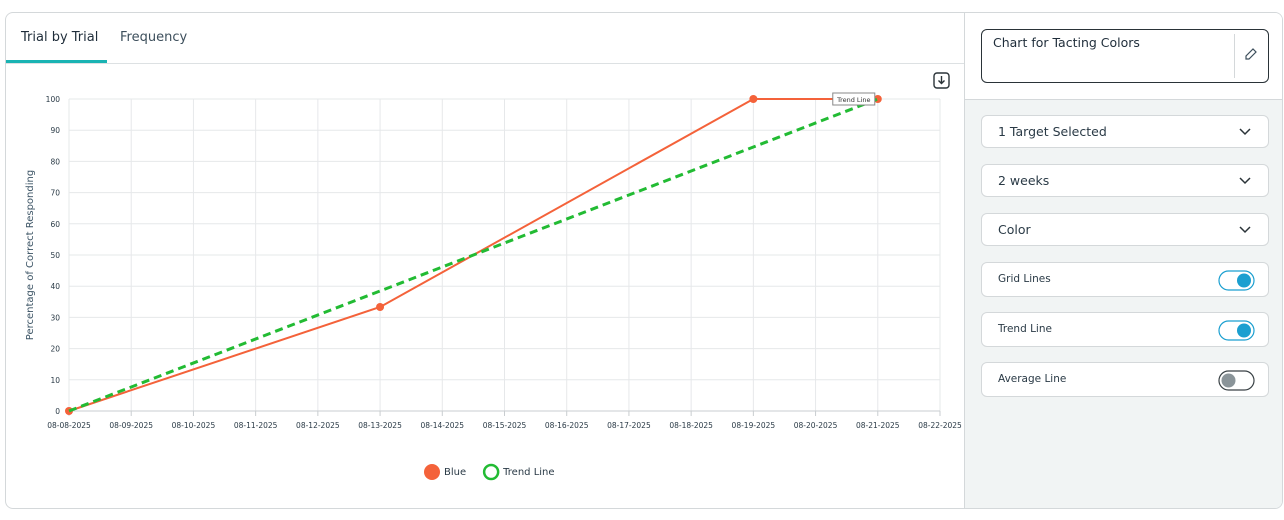 This screenshot has width=1284, height=520. I want to click on y-tick-label: 70, so click(55, 193).